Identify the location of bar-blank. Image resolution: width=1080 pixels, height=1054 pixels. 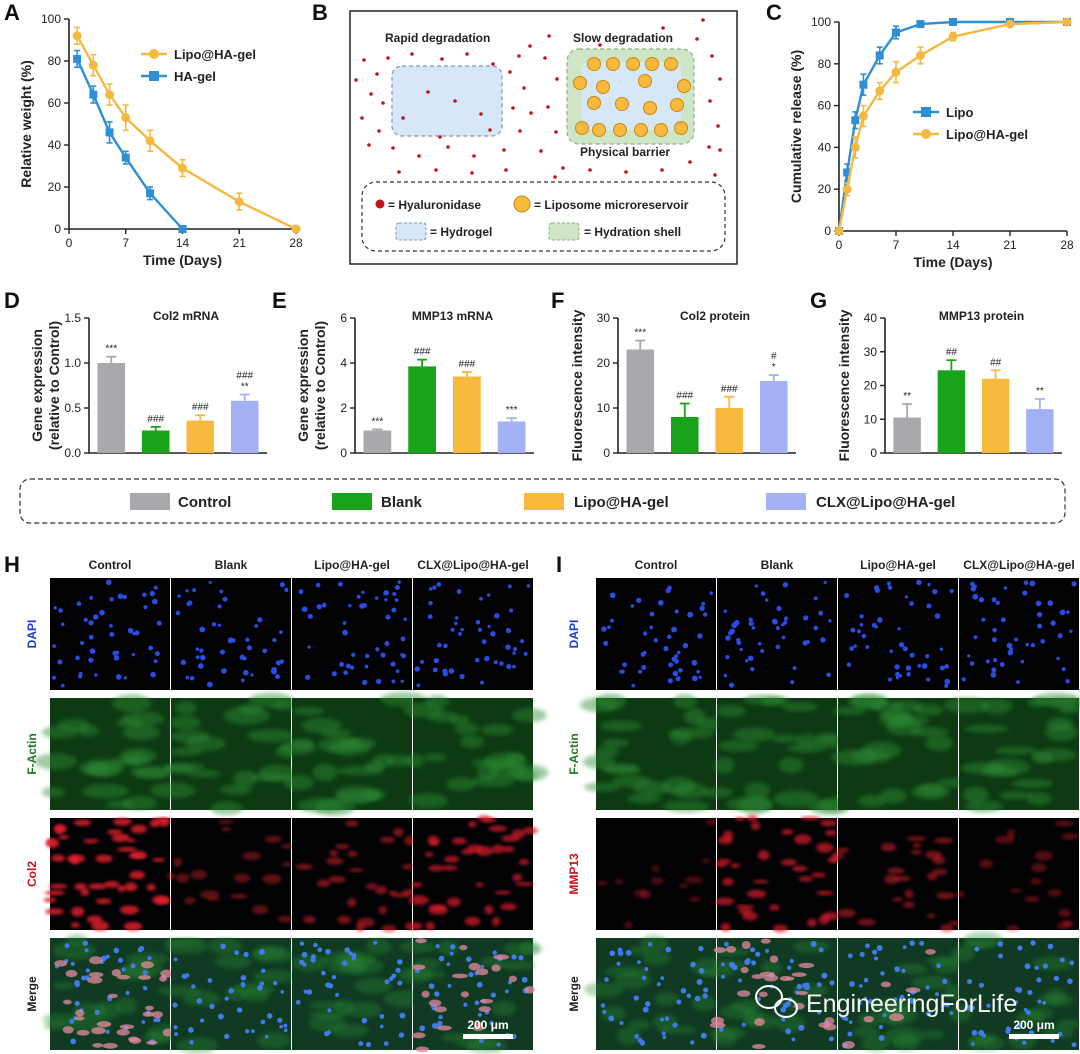
(684, 435).